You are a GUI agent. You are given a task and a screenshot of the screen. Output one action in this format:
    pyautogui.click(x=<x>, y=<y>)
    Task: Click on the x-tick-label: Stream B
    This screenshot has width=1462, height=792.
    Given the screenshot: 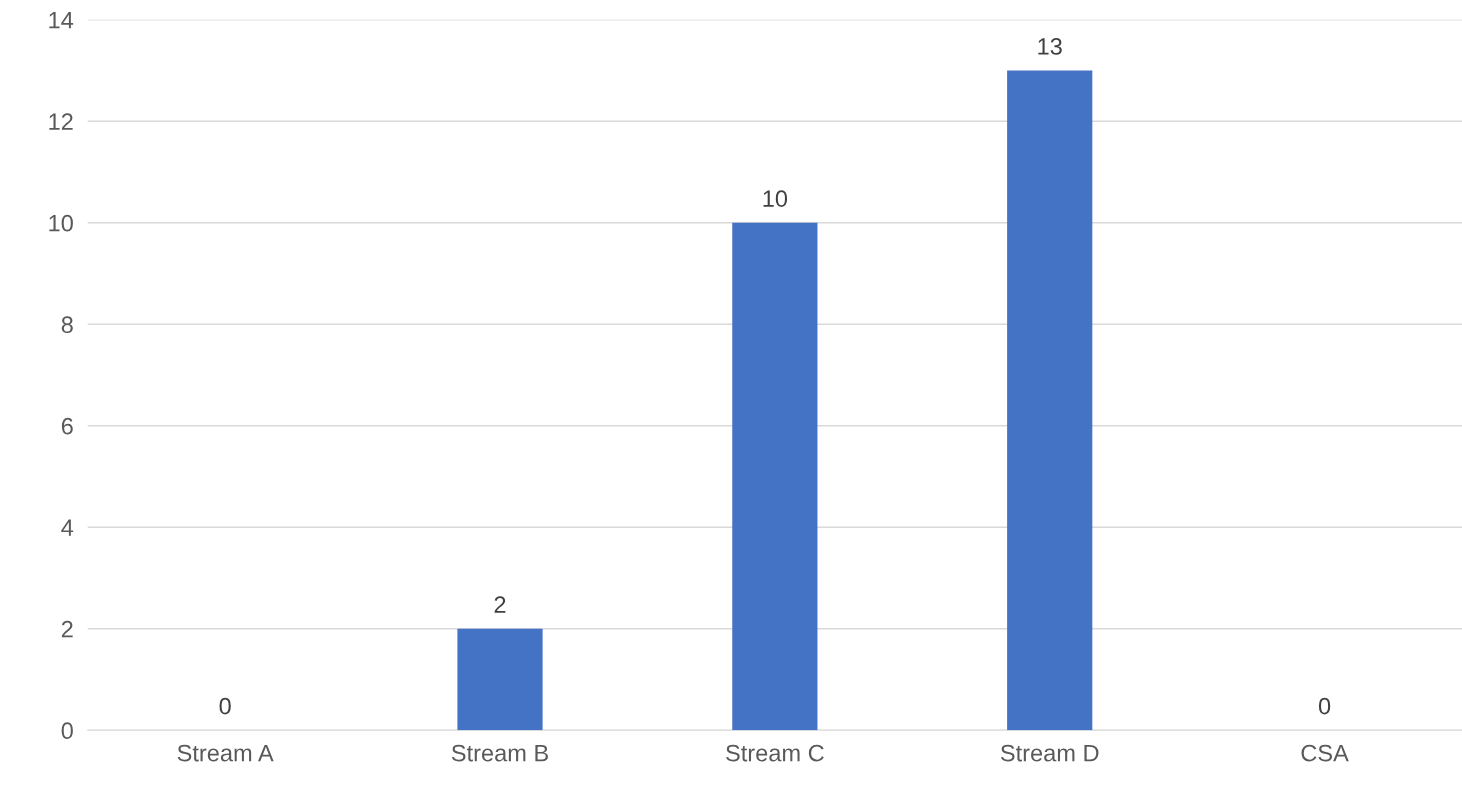 What is the action you would take?
    pyautogui.click(x=499, y=753)
    